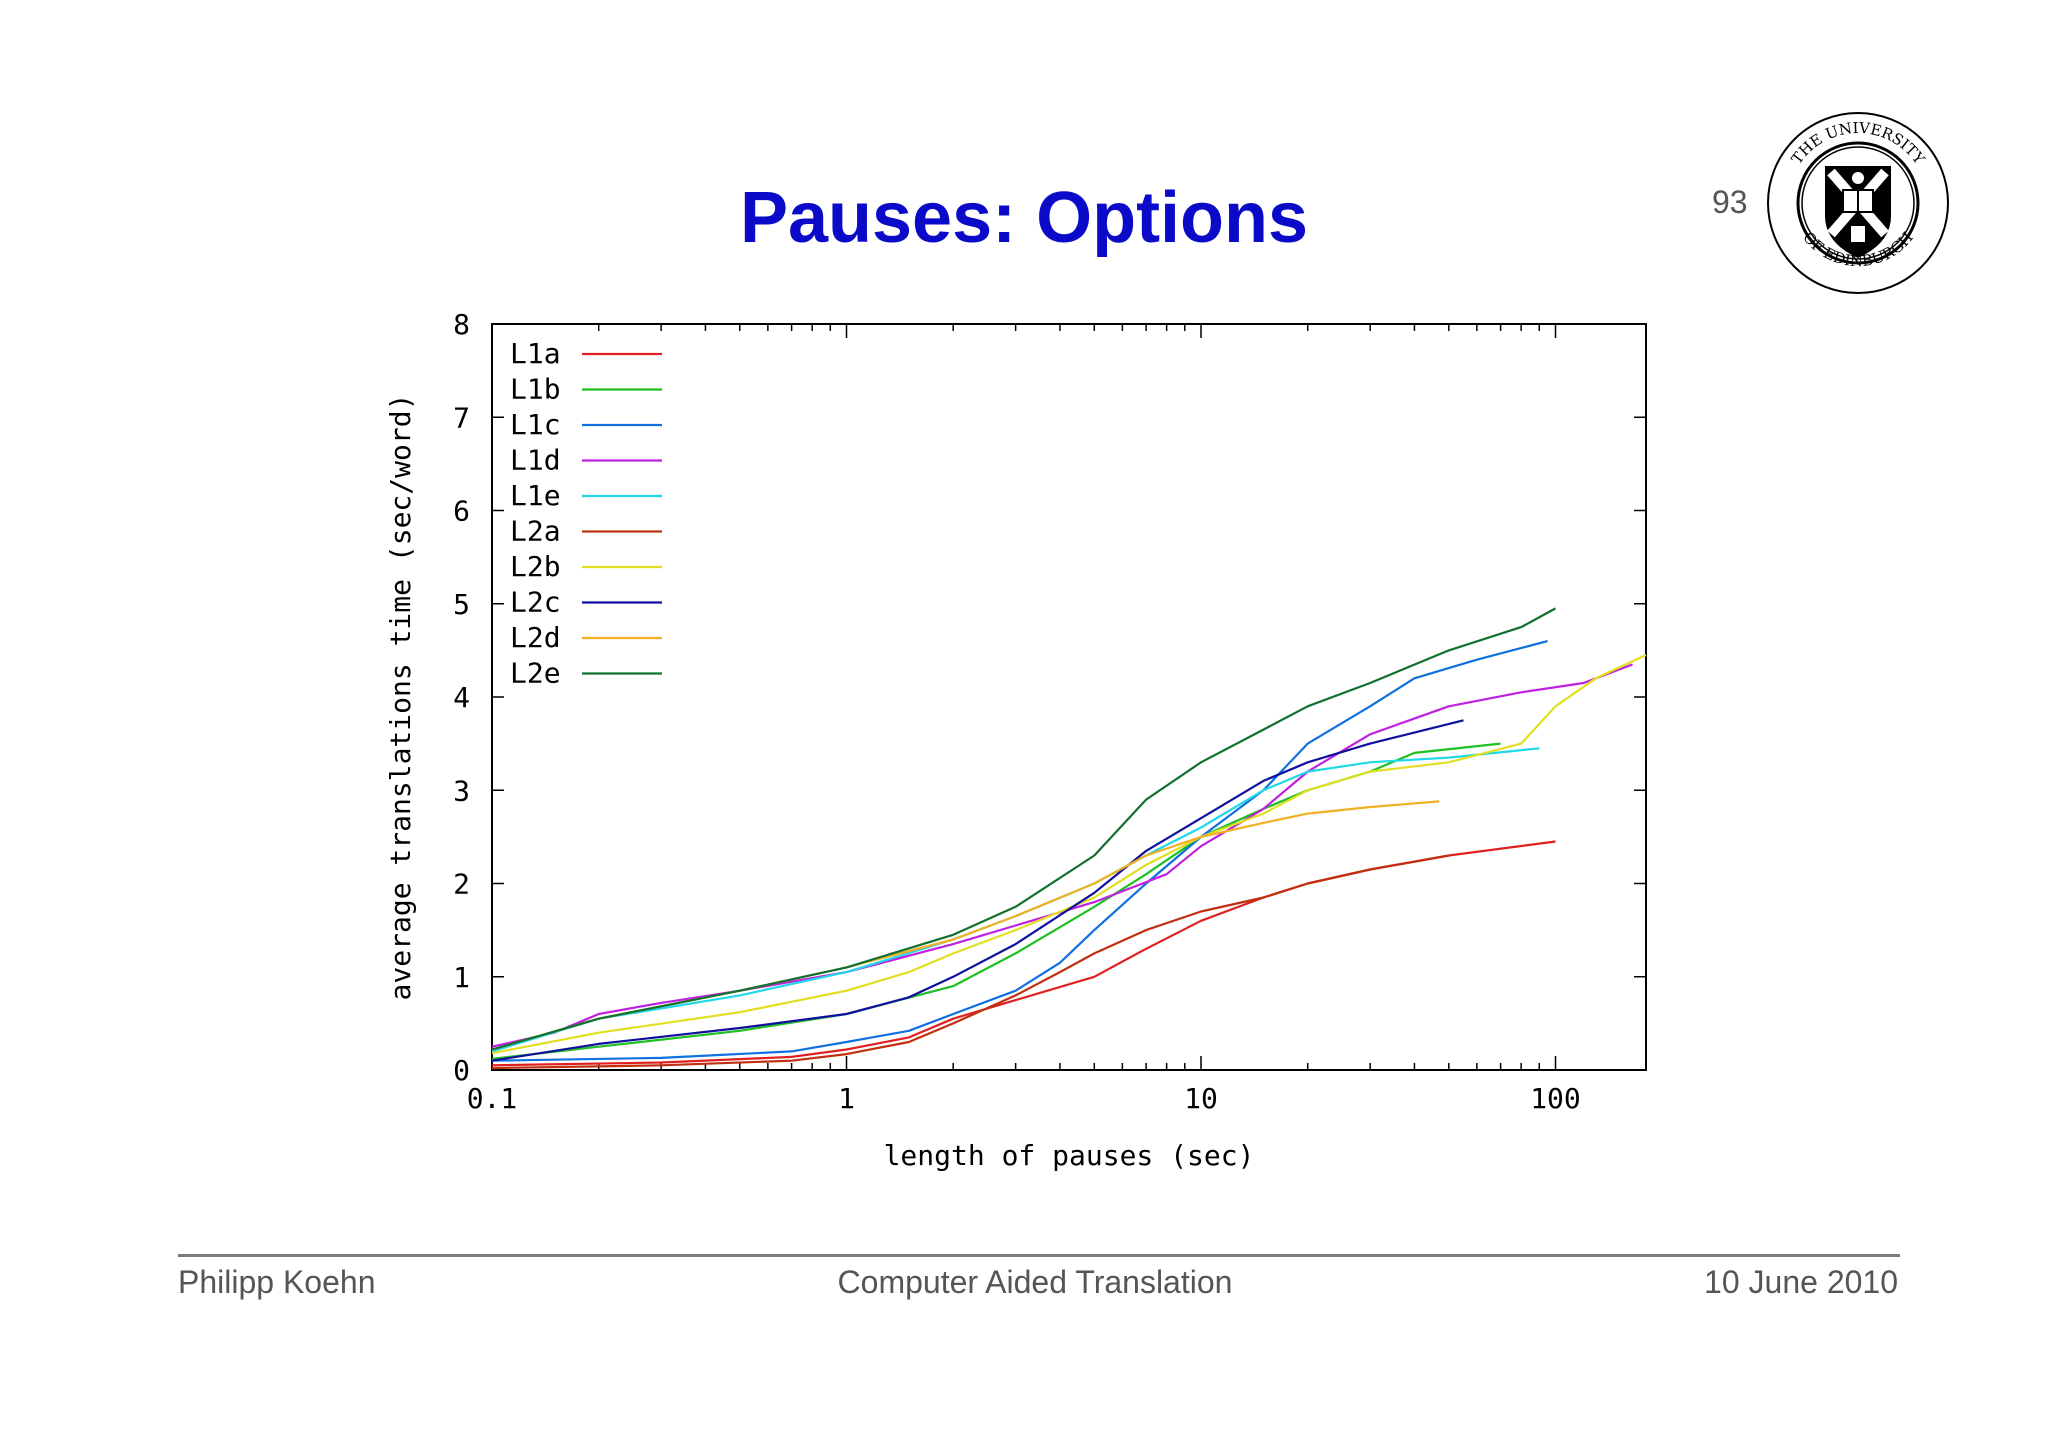 The width and height of the screenshot is (2048, 1448). What do you see at coordinates (535, 566) in the screenshot?
I see `legend-label-l2b: L2b` at bounding box center [535, 566].